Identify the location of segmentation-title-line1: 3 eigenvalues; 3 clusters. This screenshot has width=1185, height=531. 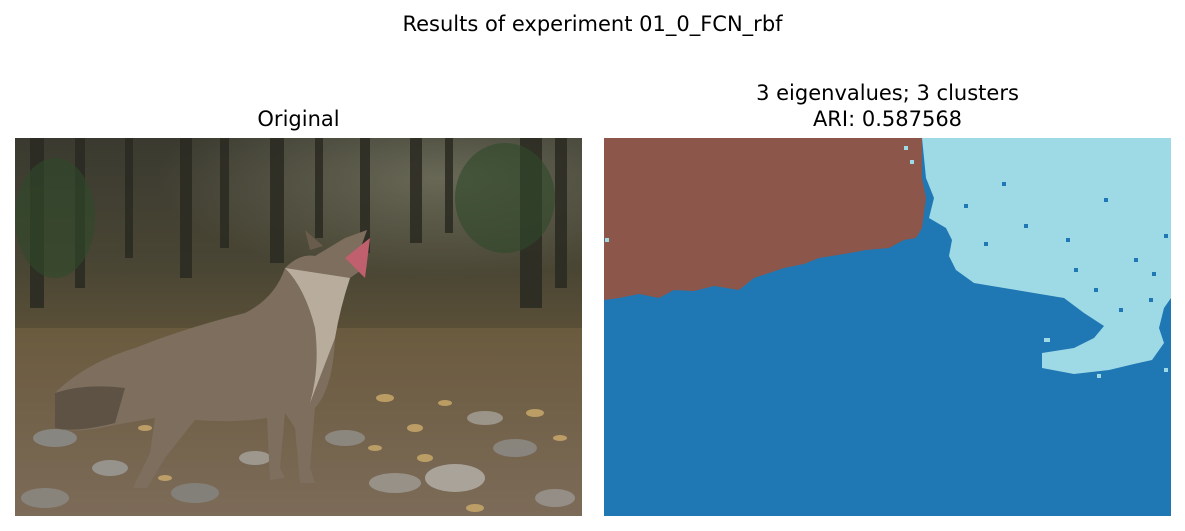
(887, 93).